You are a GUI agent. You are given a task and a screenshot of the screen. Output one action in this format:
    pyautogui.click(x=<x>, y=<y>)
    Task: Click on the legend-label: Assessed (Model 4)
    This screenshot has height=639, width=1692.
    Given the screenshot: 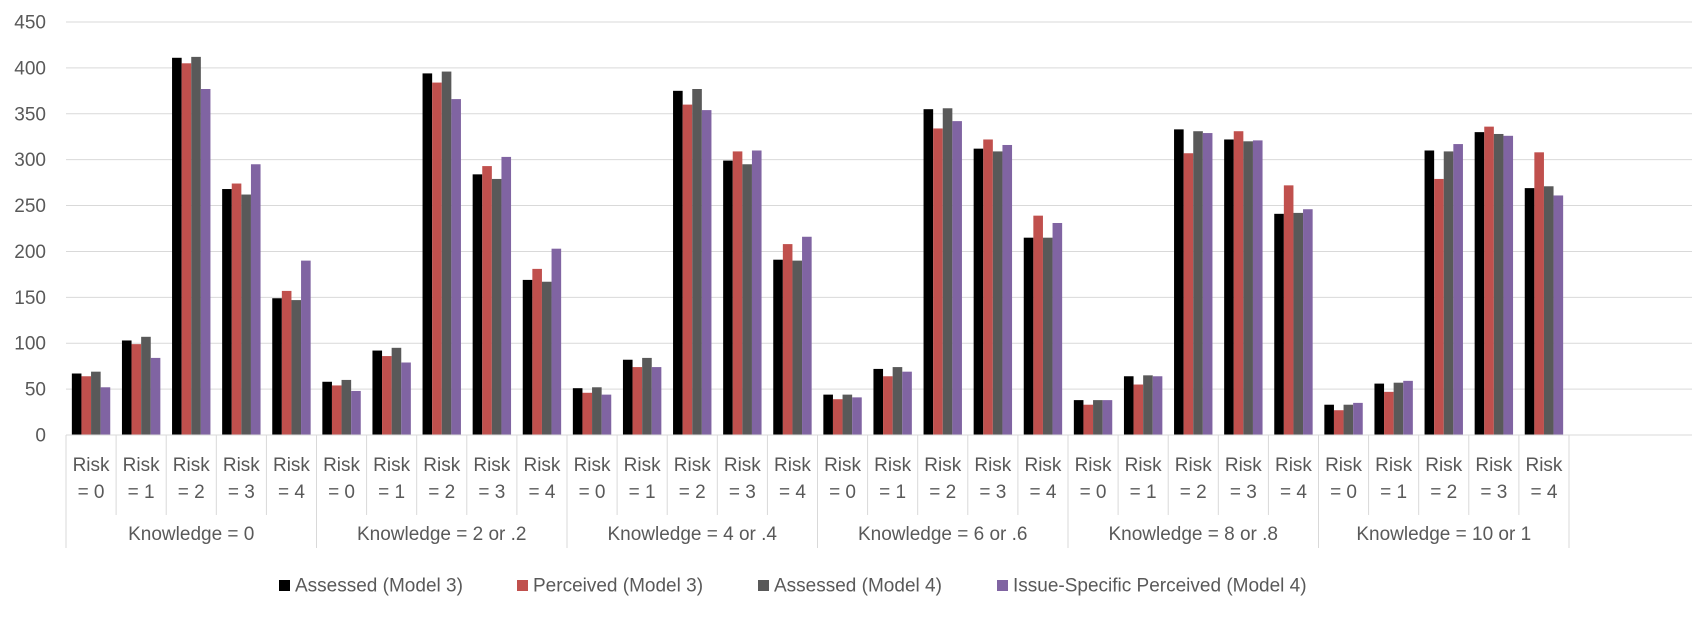 What is the action you would take?
    pyautogui.click(x=858, y=586)
    